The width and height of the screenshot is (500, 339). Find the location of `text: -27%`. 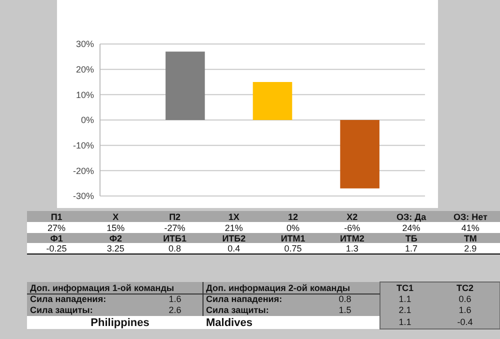

text: -27% is located at coordinates (175, 228).